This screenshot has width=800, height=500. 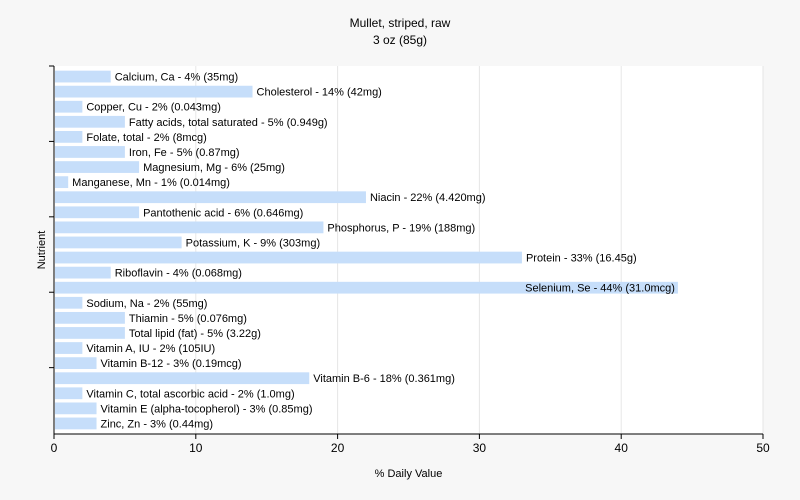 I want to click on x-axis-label: % Daily Value, so click(x=409, y=474).